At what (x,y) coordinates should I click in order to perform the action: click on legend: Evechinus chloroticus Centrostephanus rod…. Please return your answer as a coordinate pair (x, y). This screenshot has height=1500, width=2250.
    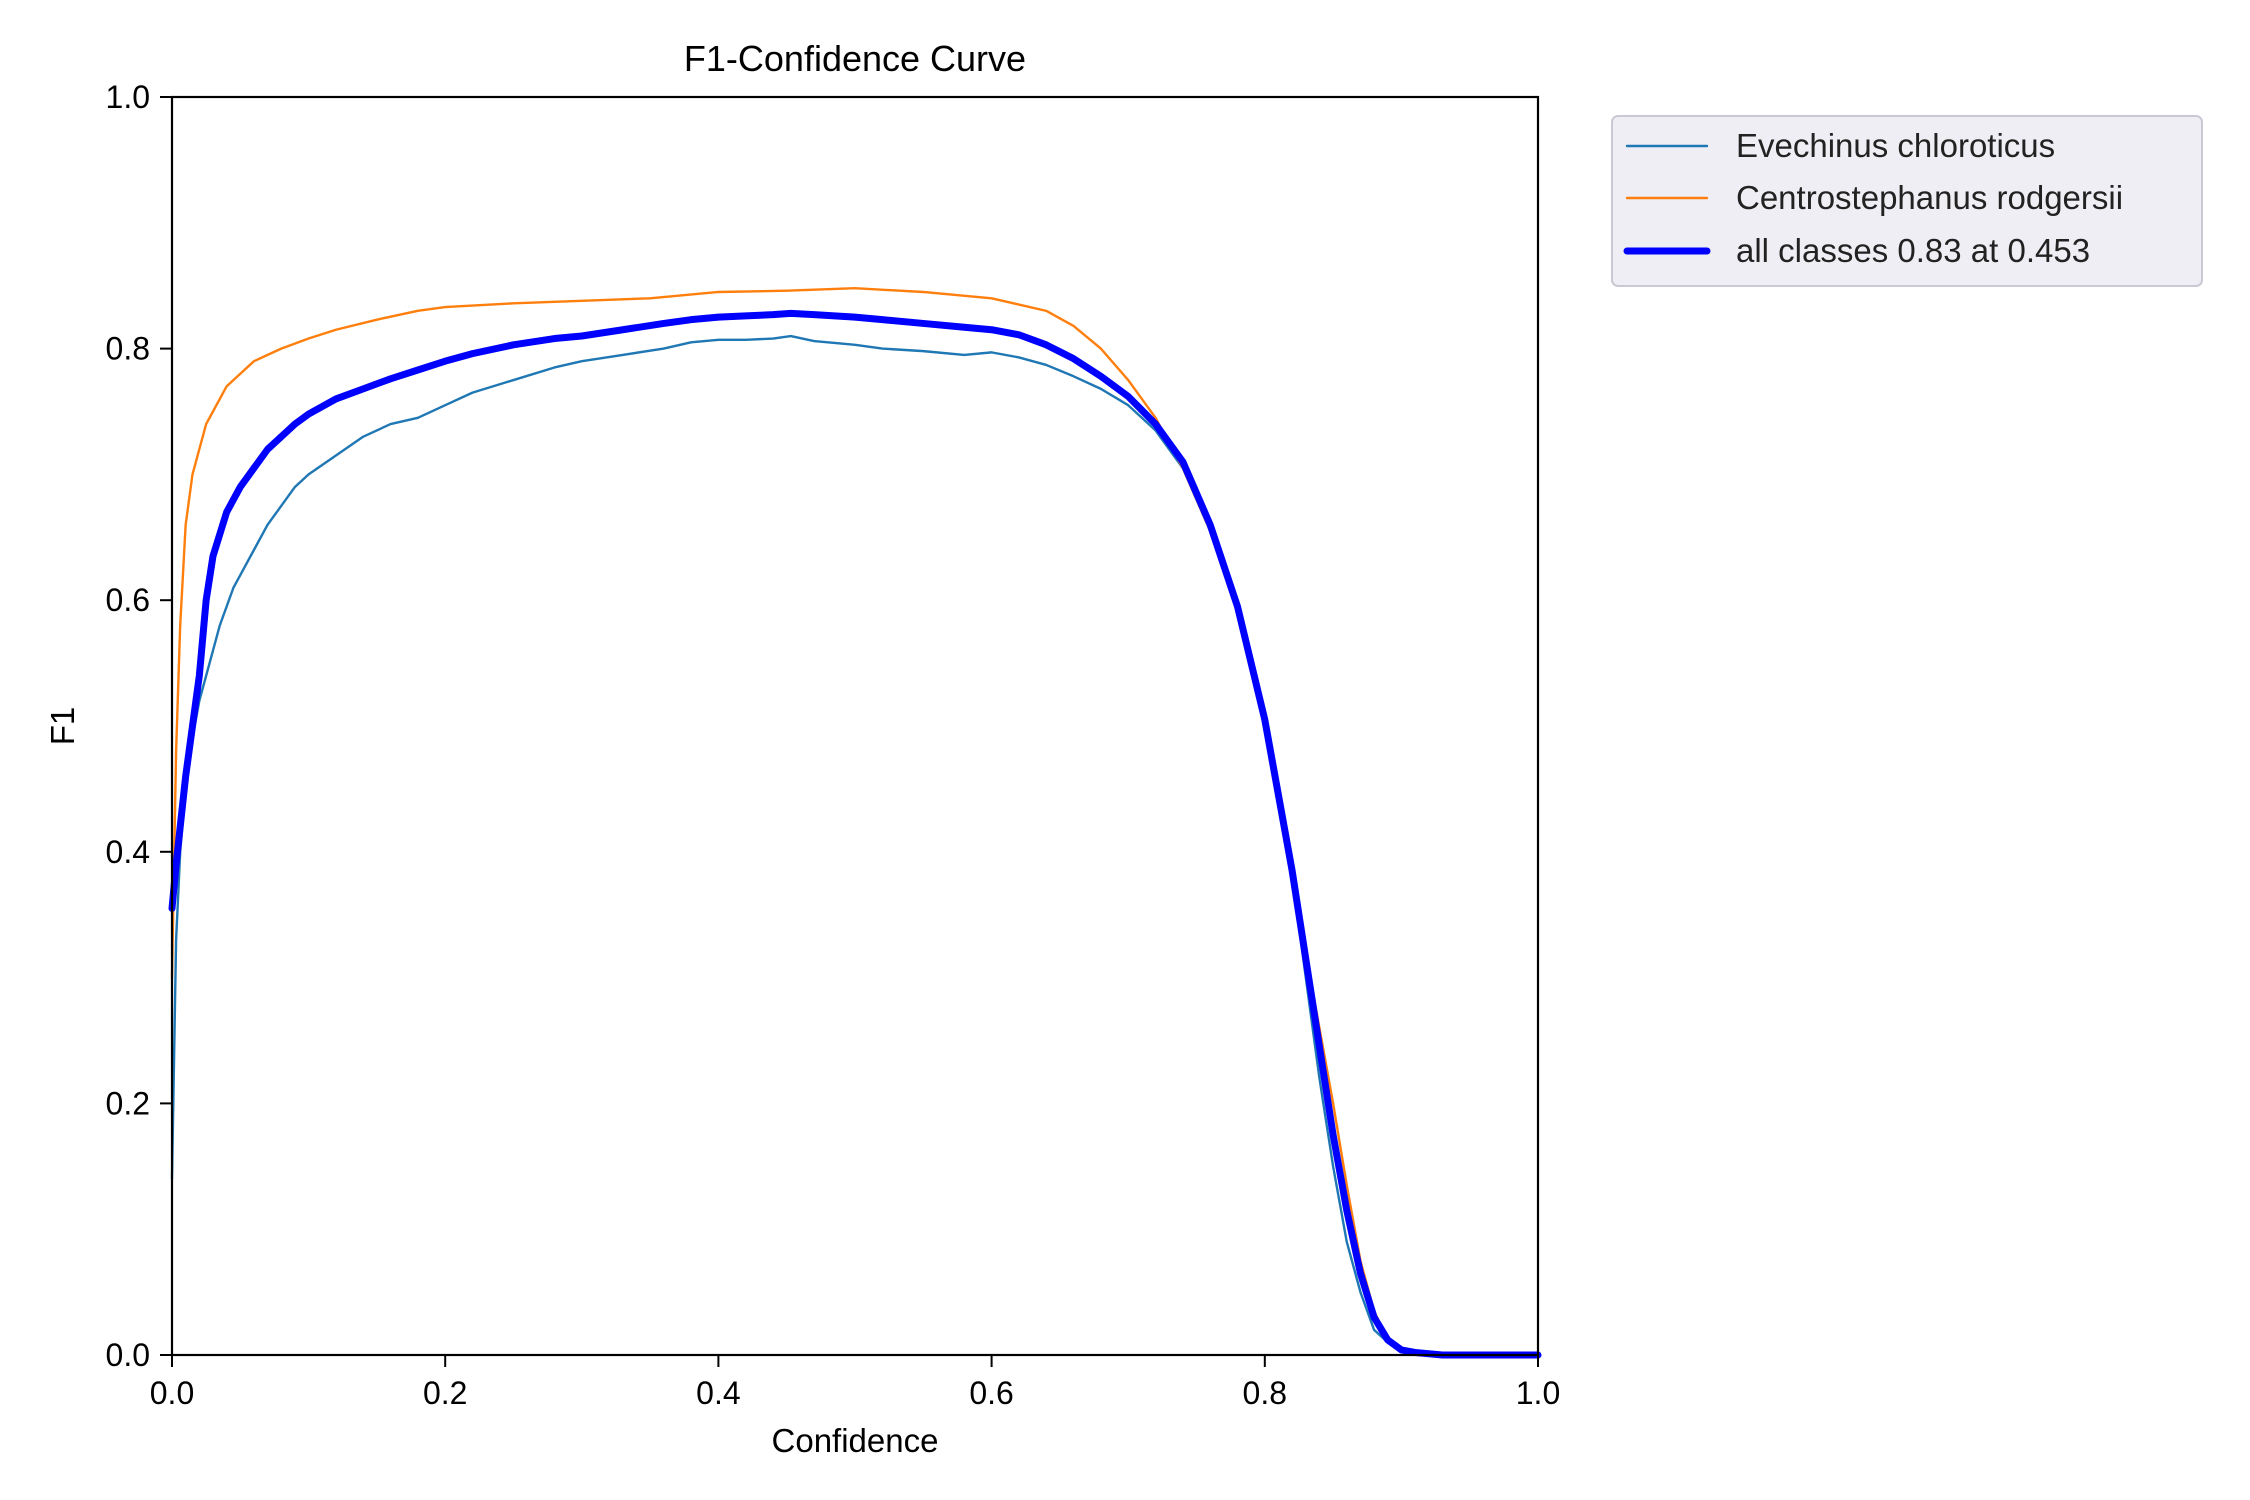
    Looking at the image, I should click on (1907, 201).